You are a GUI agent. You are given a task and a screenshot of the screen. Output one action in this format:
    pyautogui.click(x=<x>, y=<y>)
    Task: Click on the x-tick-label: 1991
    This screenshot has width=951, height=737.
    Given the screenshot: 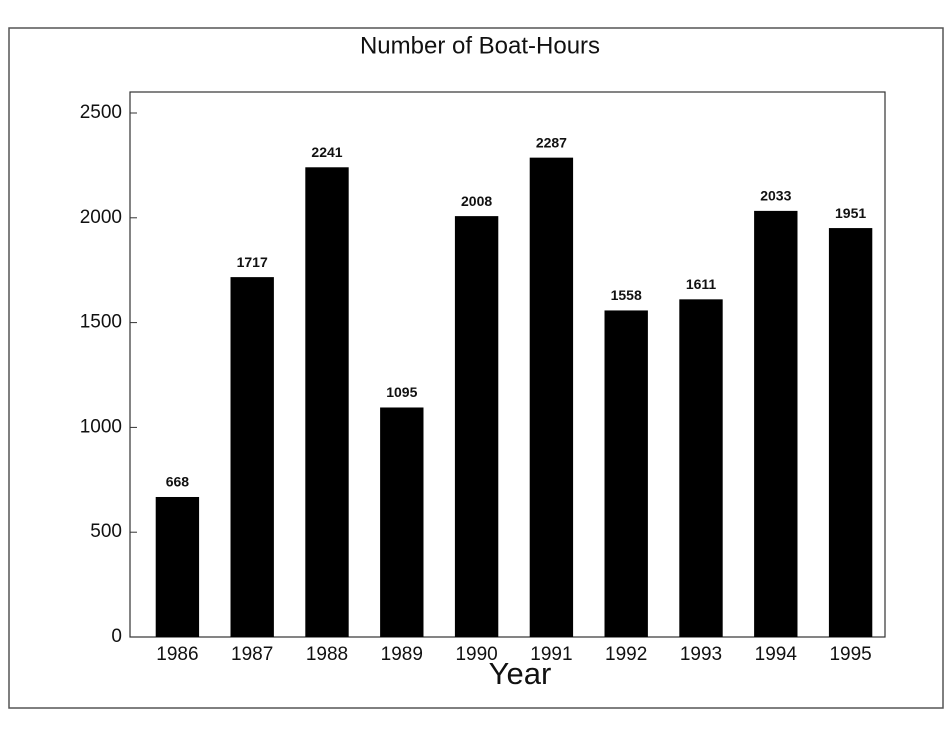 What is the action you would take?
    pyautogui.click(x=551, y=654)
    